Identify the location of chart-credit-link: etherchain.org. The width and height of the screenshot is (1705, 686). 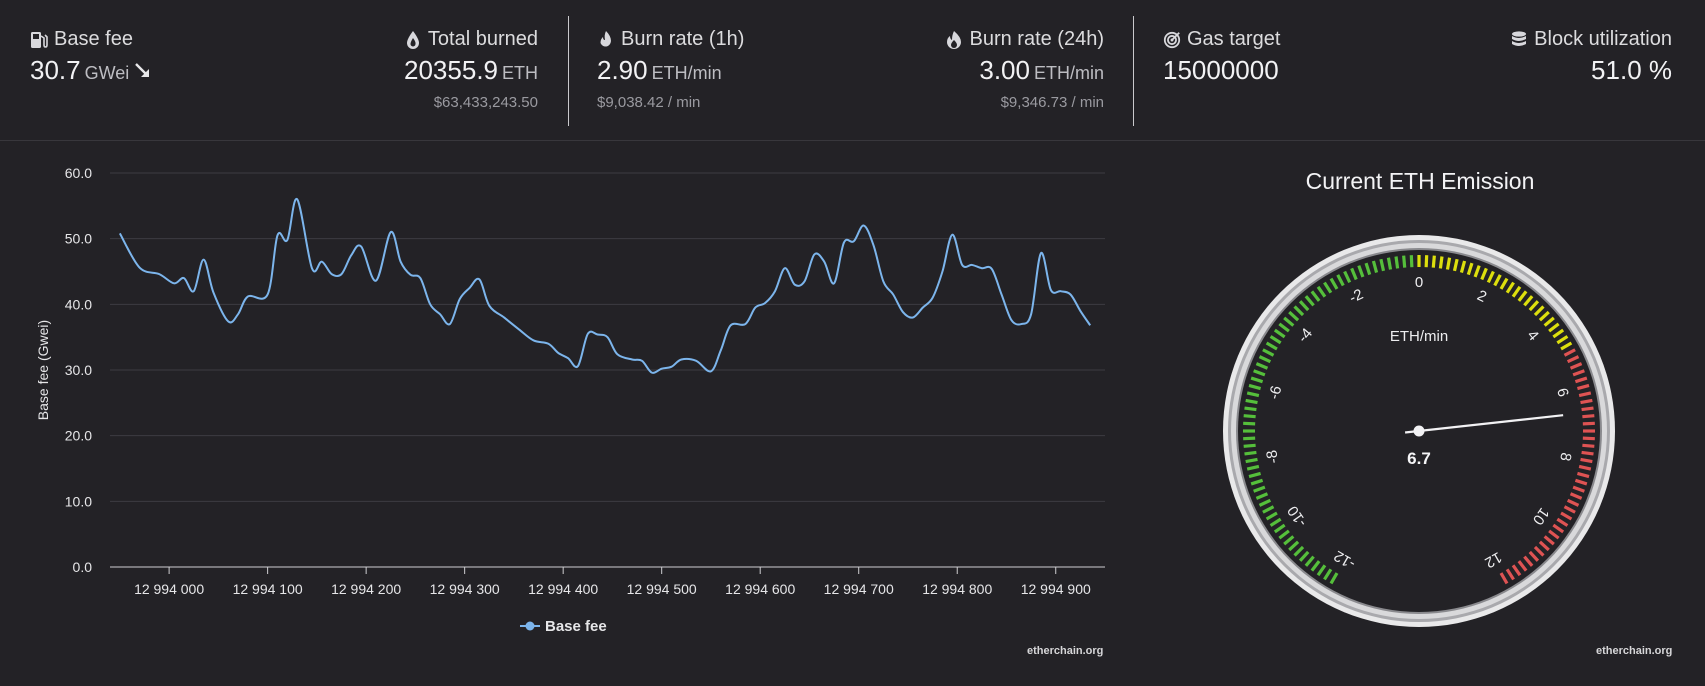
(1065, 651).